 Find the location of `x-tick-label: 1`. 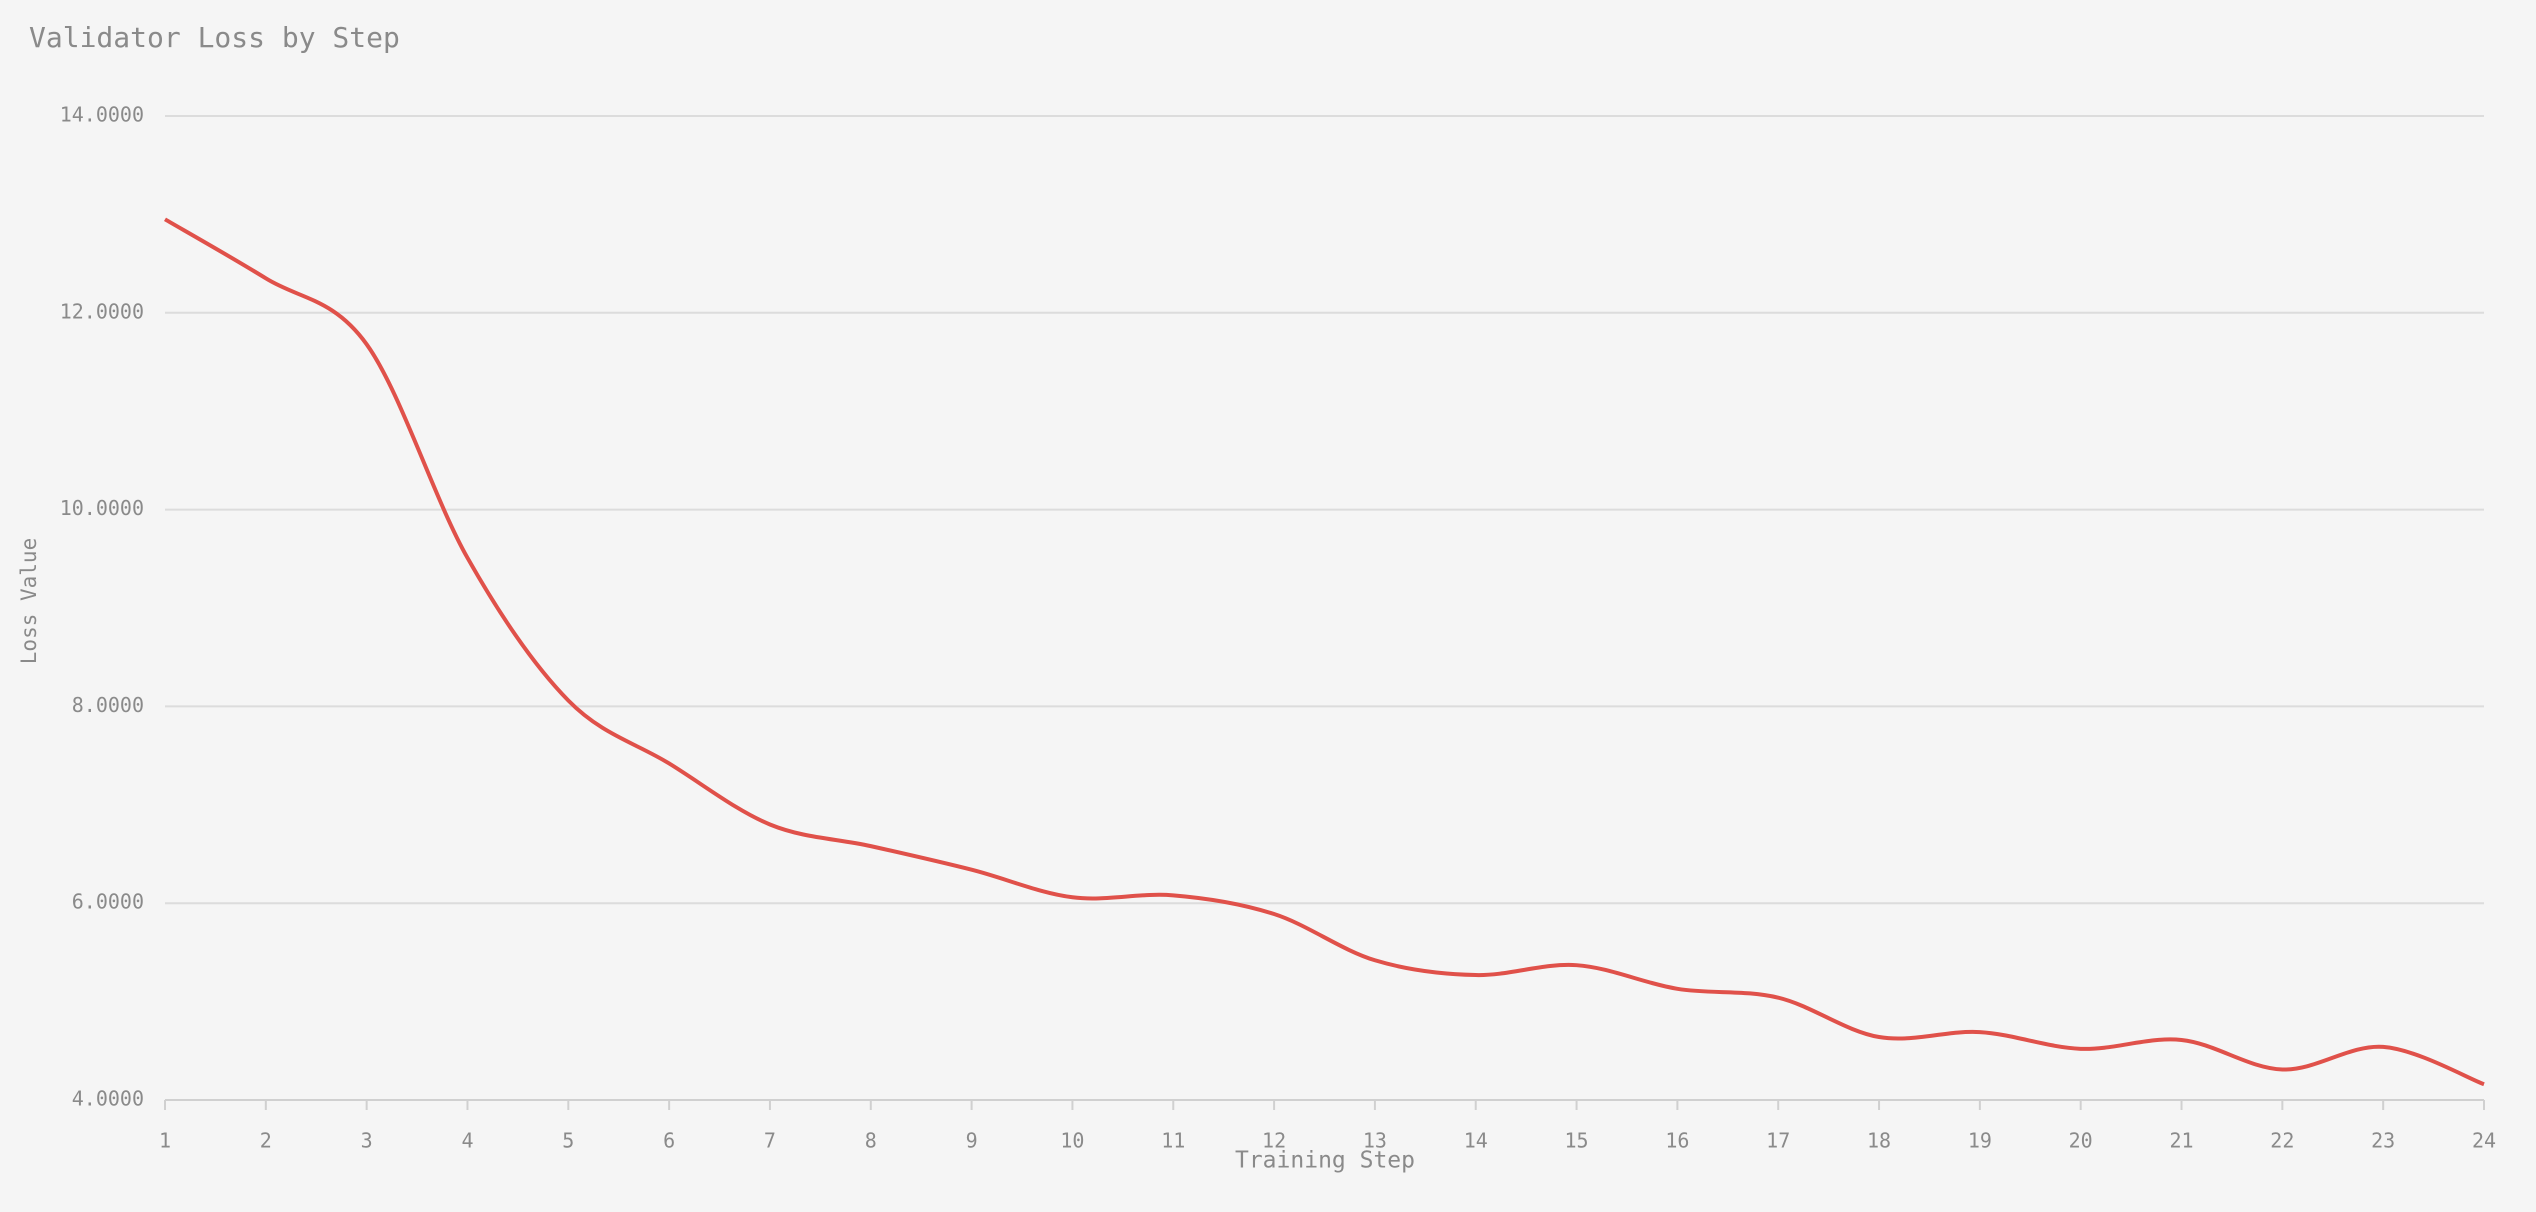

x-tick-label: 1 is located at coordinates (165, 1141).